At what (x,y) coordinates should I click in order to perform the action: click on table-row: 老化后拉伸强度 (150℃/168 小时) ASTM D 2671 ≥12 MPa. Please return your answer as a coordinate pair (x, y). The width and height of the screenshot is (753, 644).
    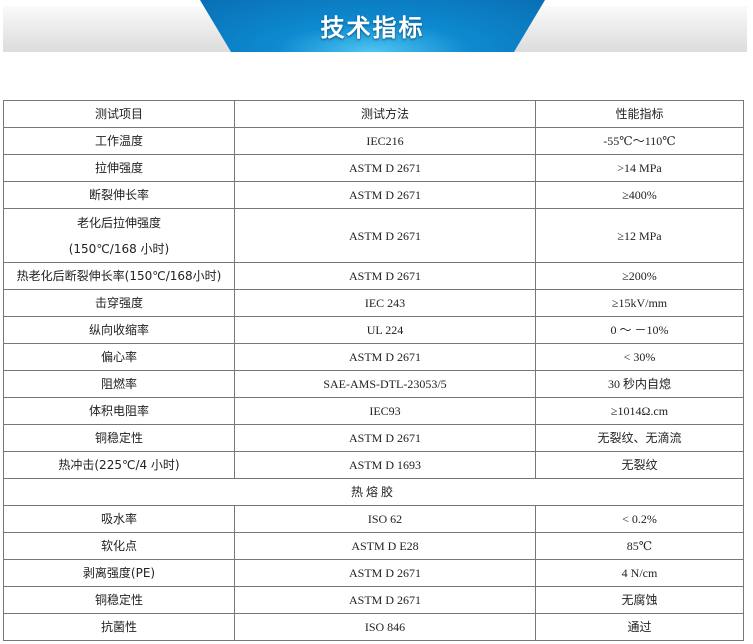
    Looking at the image, I should click on (373, 235).